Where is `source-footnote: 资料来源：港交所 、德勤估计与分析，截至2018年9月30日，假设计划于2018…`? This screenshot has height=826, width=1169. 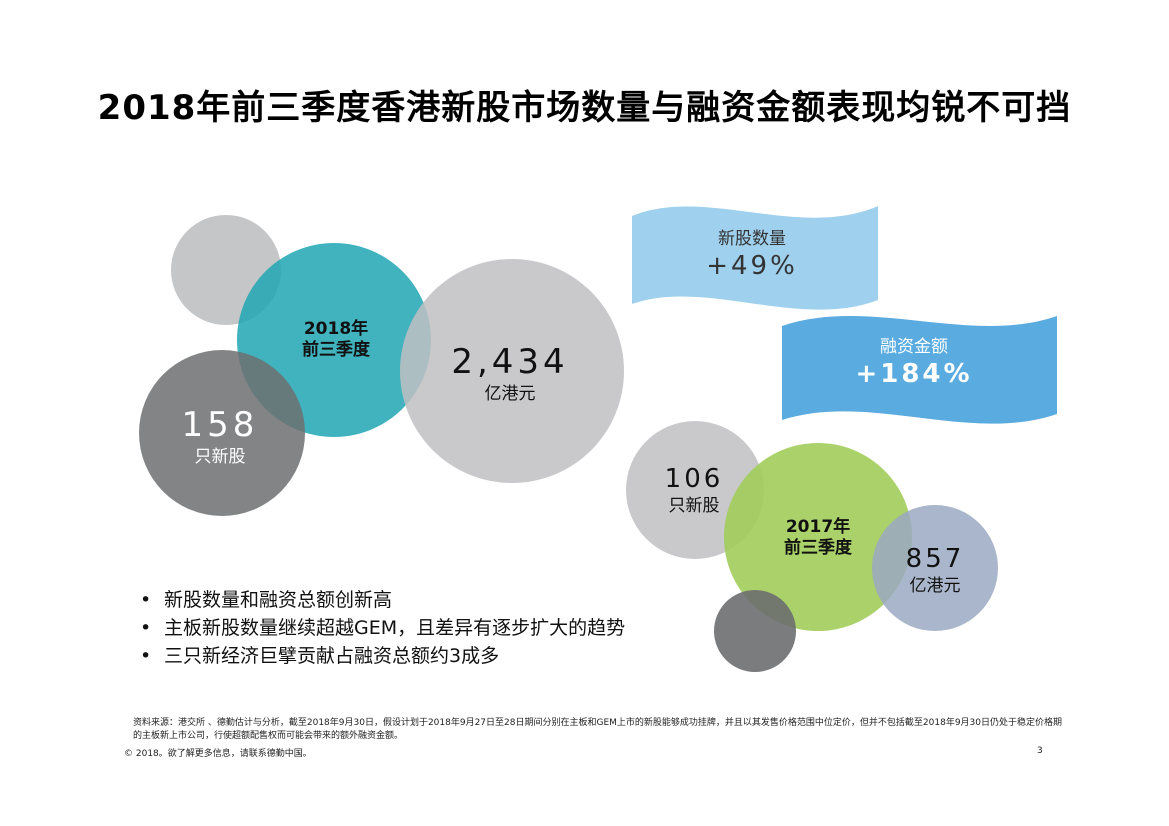
source-footnote: 资料来源：港交所 、德勤估计与分析，截至2018年9月30日，假设计划于2018… is located at coordinates (597, 729).